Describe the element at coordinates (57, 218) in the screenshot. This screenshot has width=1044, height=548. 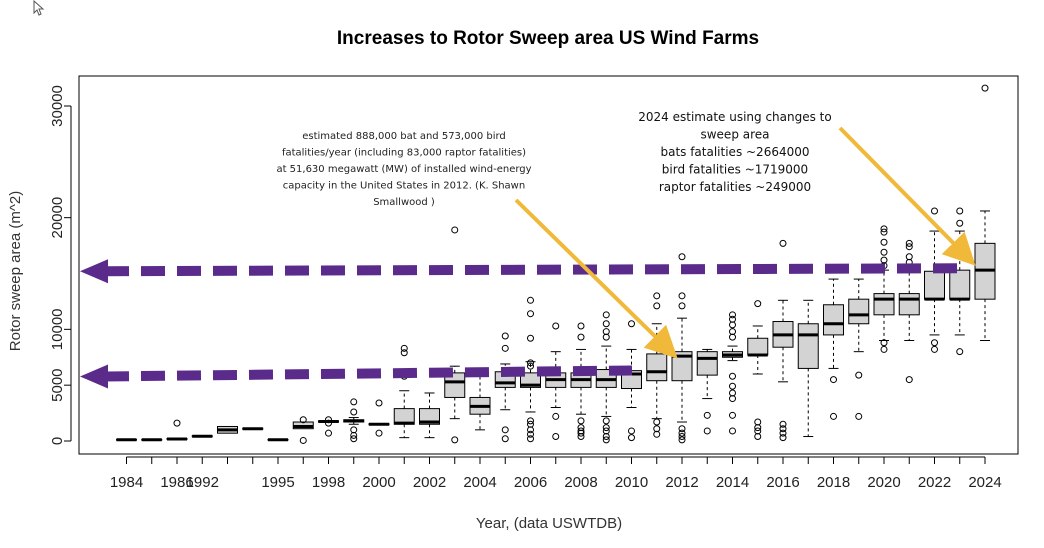
I see `y-tick-label: 20000` at that location.